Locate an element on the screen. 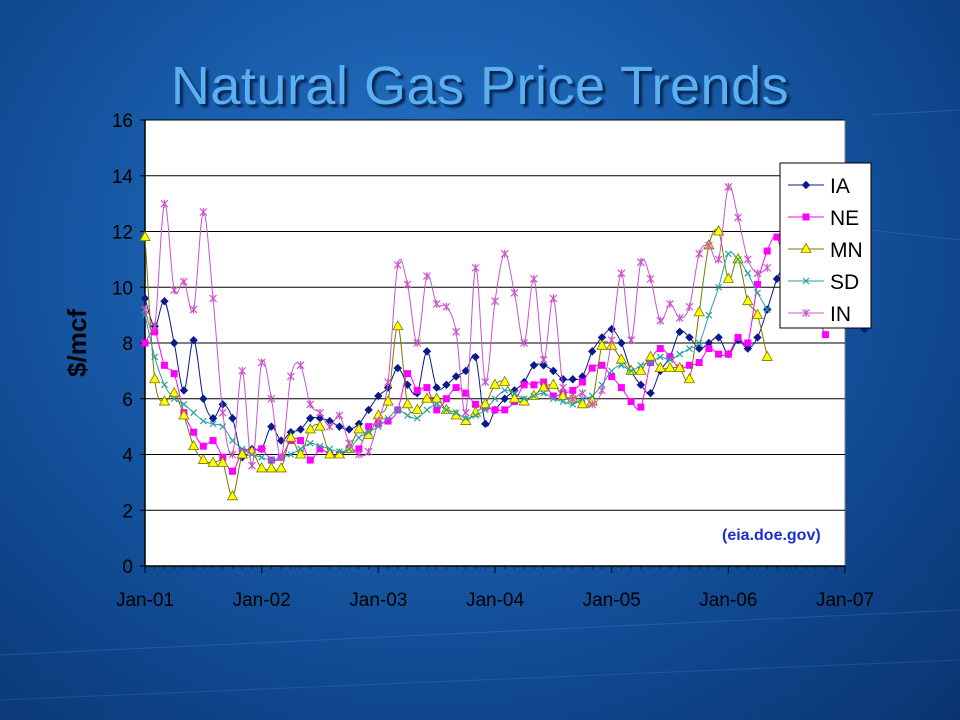 This screenshot has height=720, width=960. legend-label-ne: NE is located at coordinates (844, 218).